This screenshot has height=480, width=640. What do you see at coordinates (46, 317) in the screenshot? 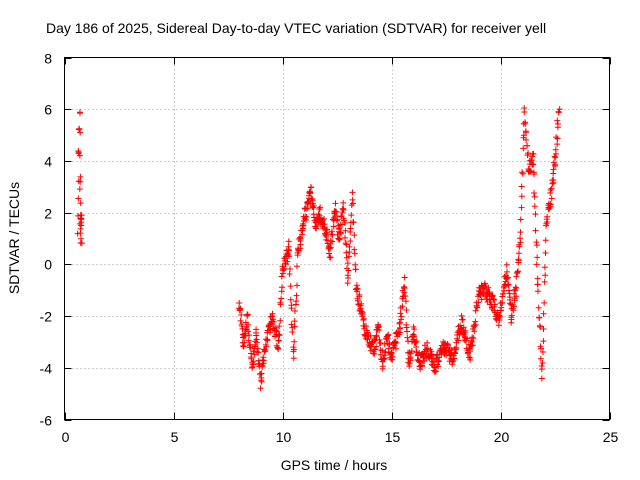
I see `y-tick-label: -2` at bounding box center [46, 317].